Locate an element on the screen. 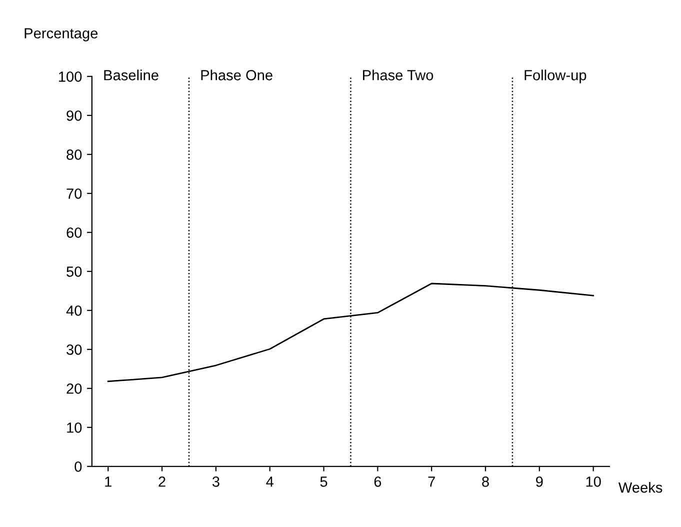 Image resolution: width=681 pixels, height=527 pixels. y-tick-label: 20 is located at coordinates (74, 389).